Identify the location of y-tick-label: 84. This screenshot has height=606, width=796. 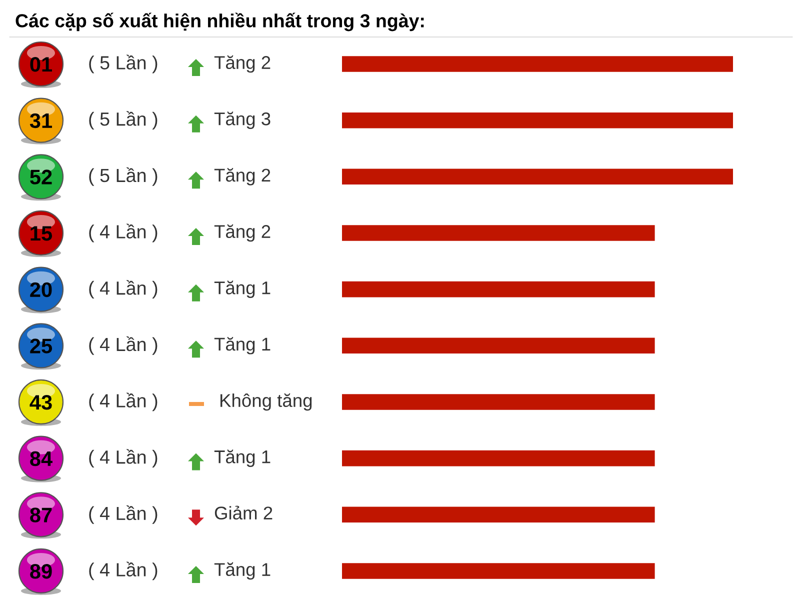
(41, 458).